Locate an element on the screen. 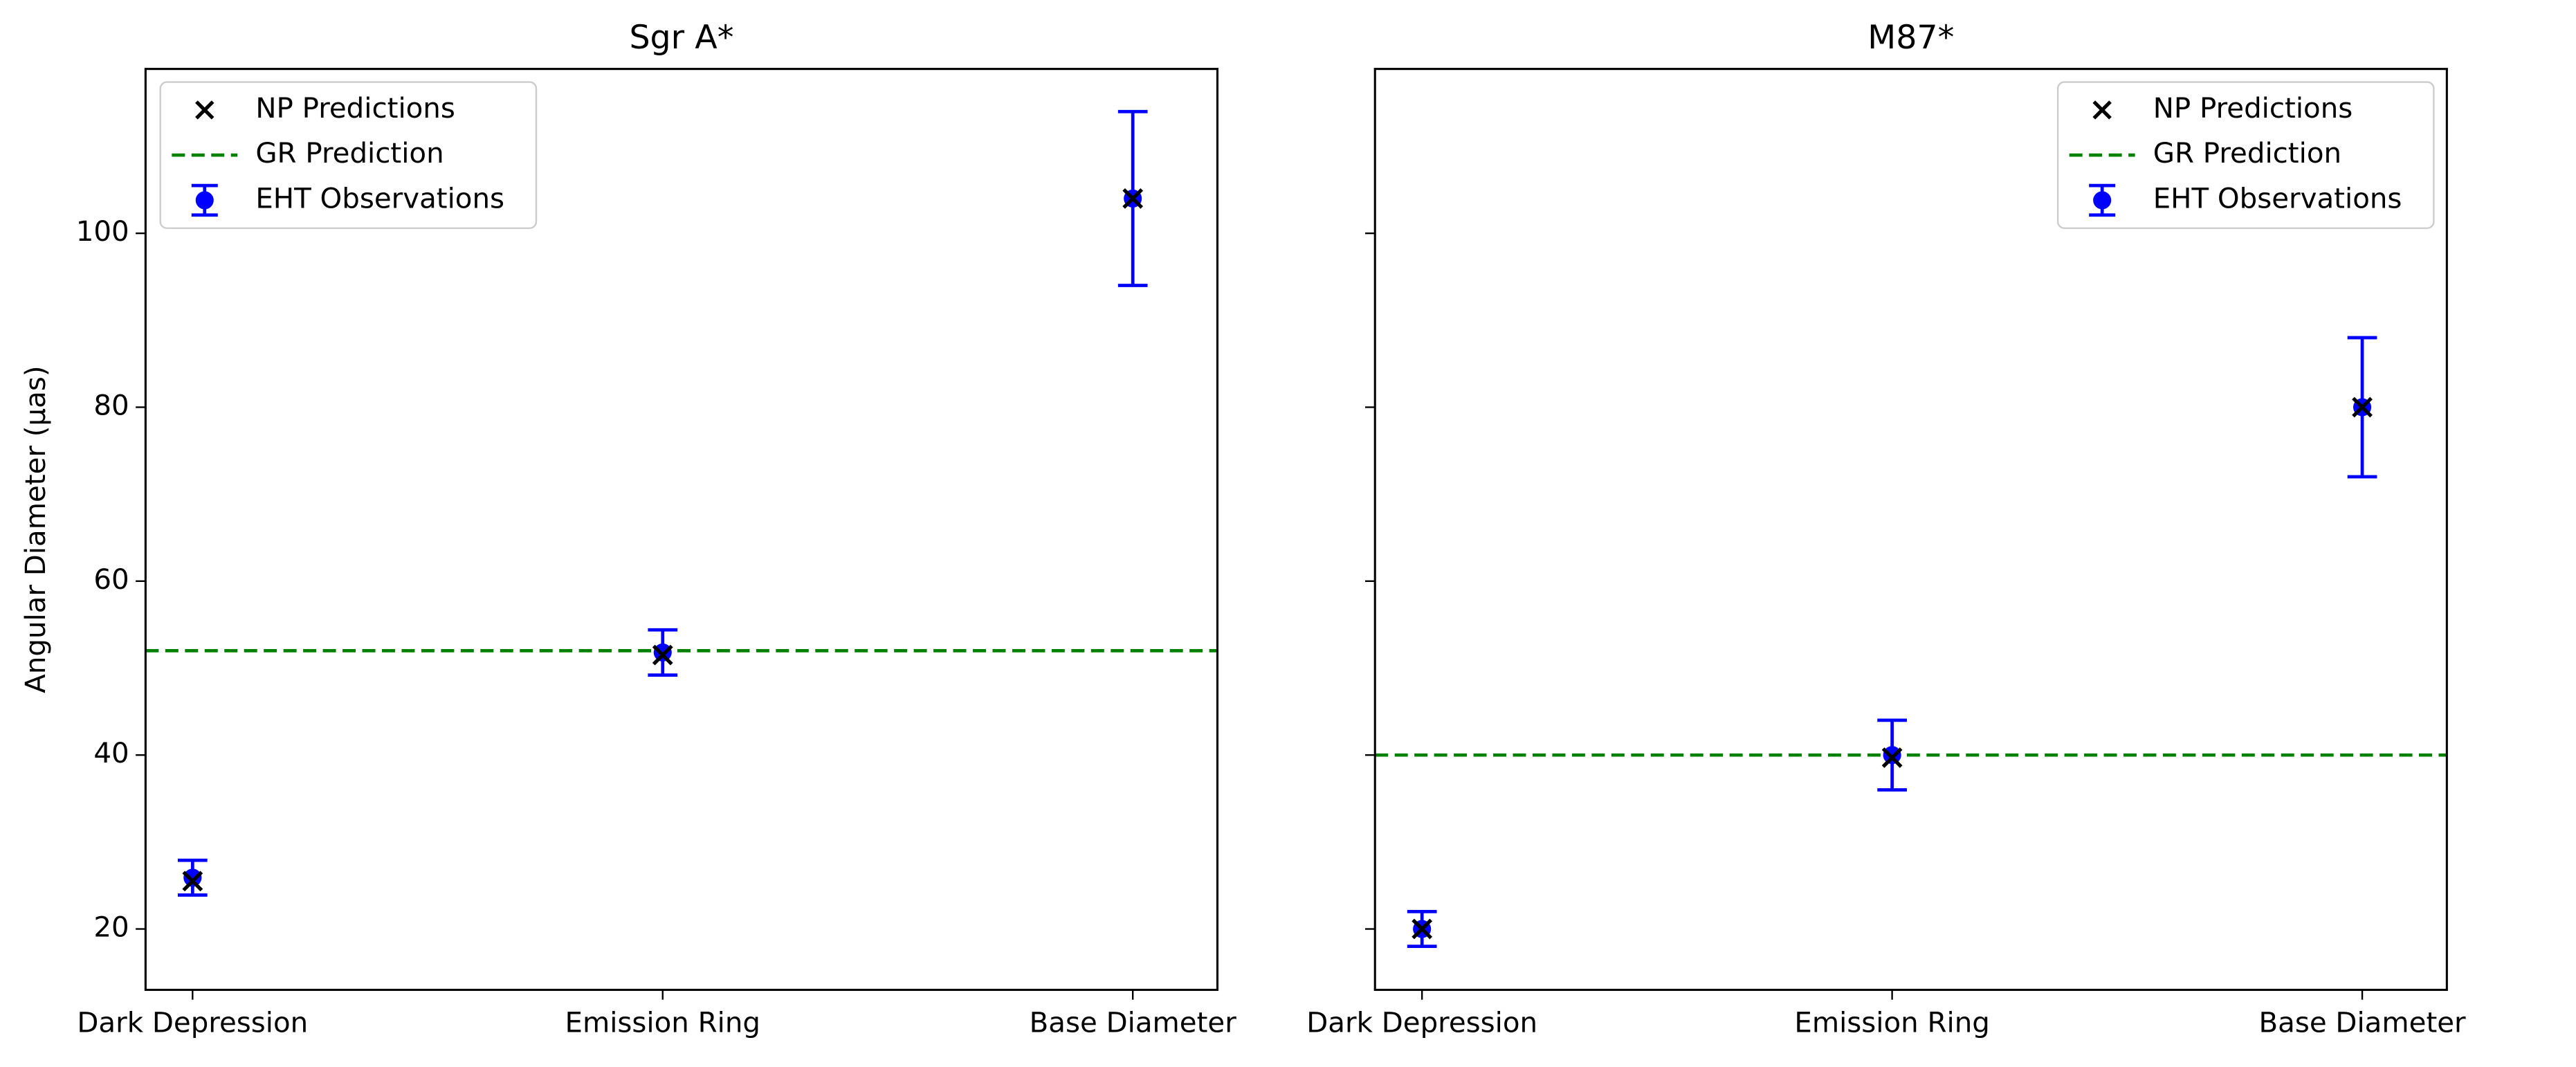 The width and height of the screenshot is (2576, 1067). chart-title: M87* is located at coordinates (1911, 38).